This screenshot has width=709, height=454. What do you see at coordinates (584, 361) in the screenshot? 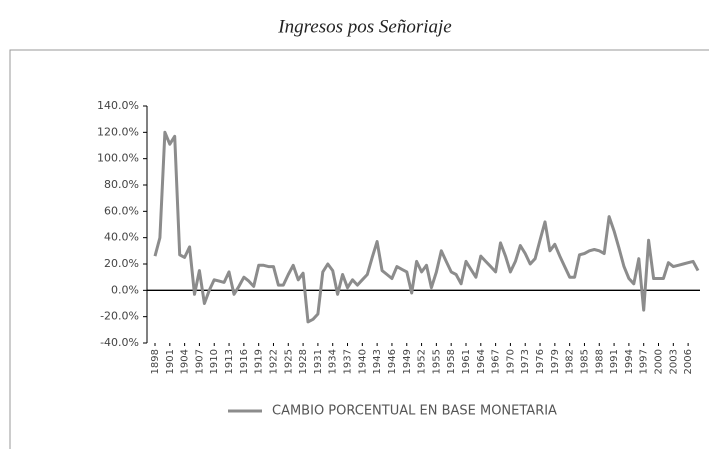
I see `x-tick-label: 1985` at bounding box center [584, 361].